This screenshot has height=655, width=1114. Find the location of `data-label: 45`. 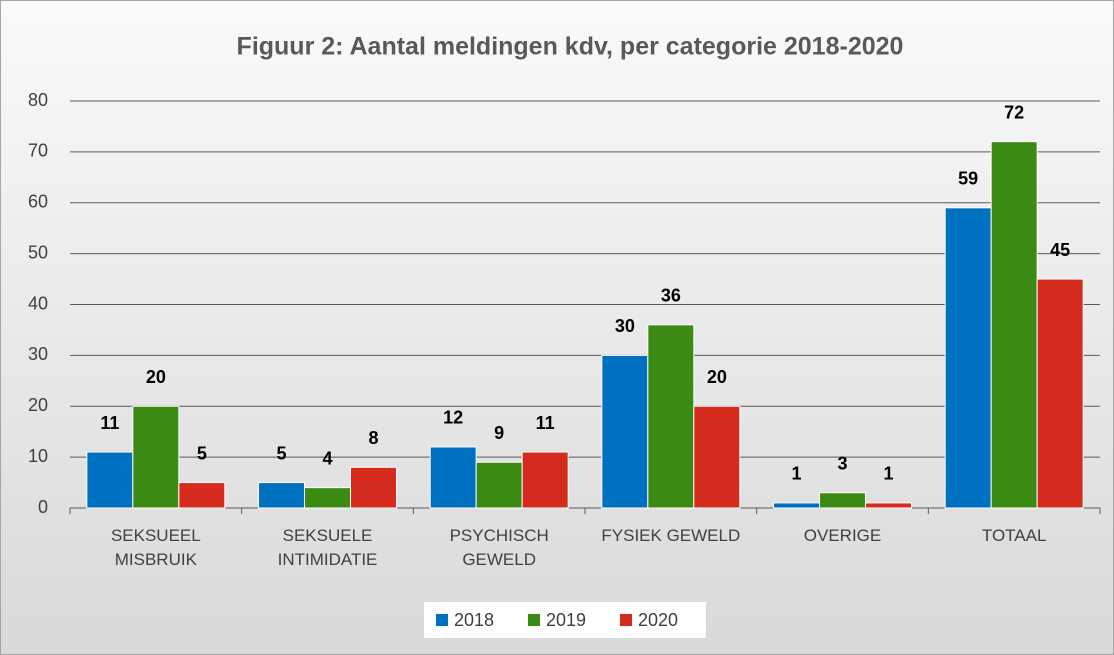

data-label: 45 is located at coordinates (1060, 250).